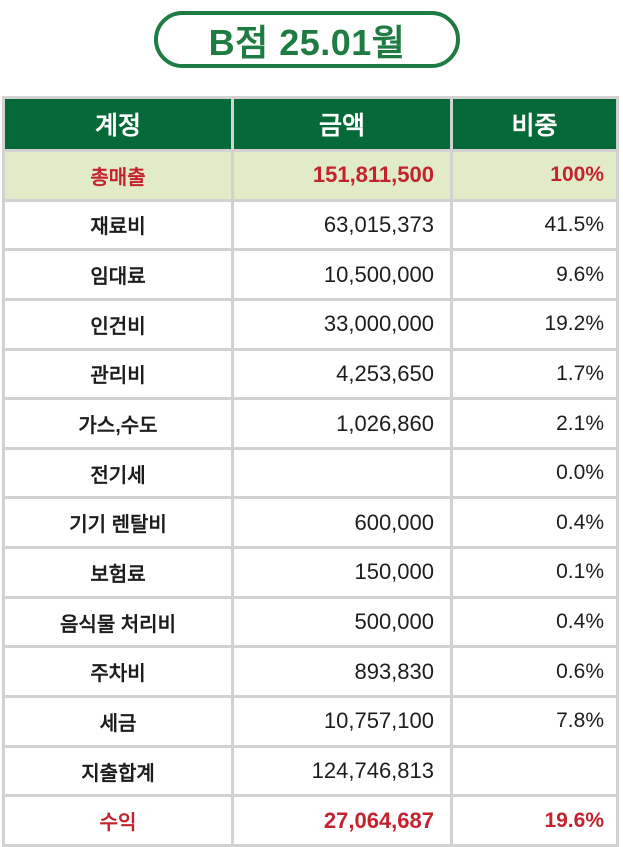 The height and width of the screenshot is (847, 623). What do you see at coordinates (342, 572) in the screenshot?
I see `amount-cell: 150,000` at bounding box center [342, 572].